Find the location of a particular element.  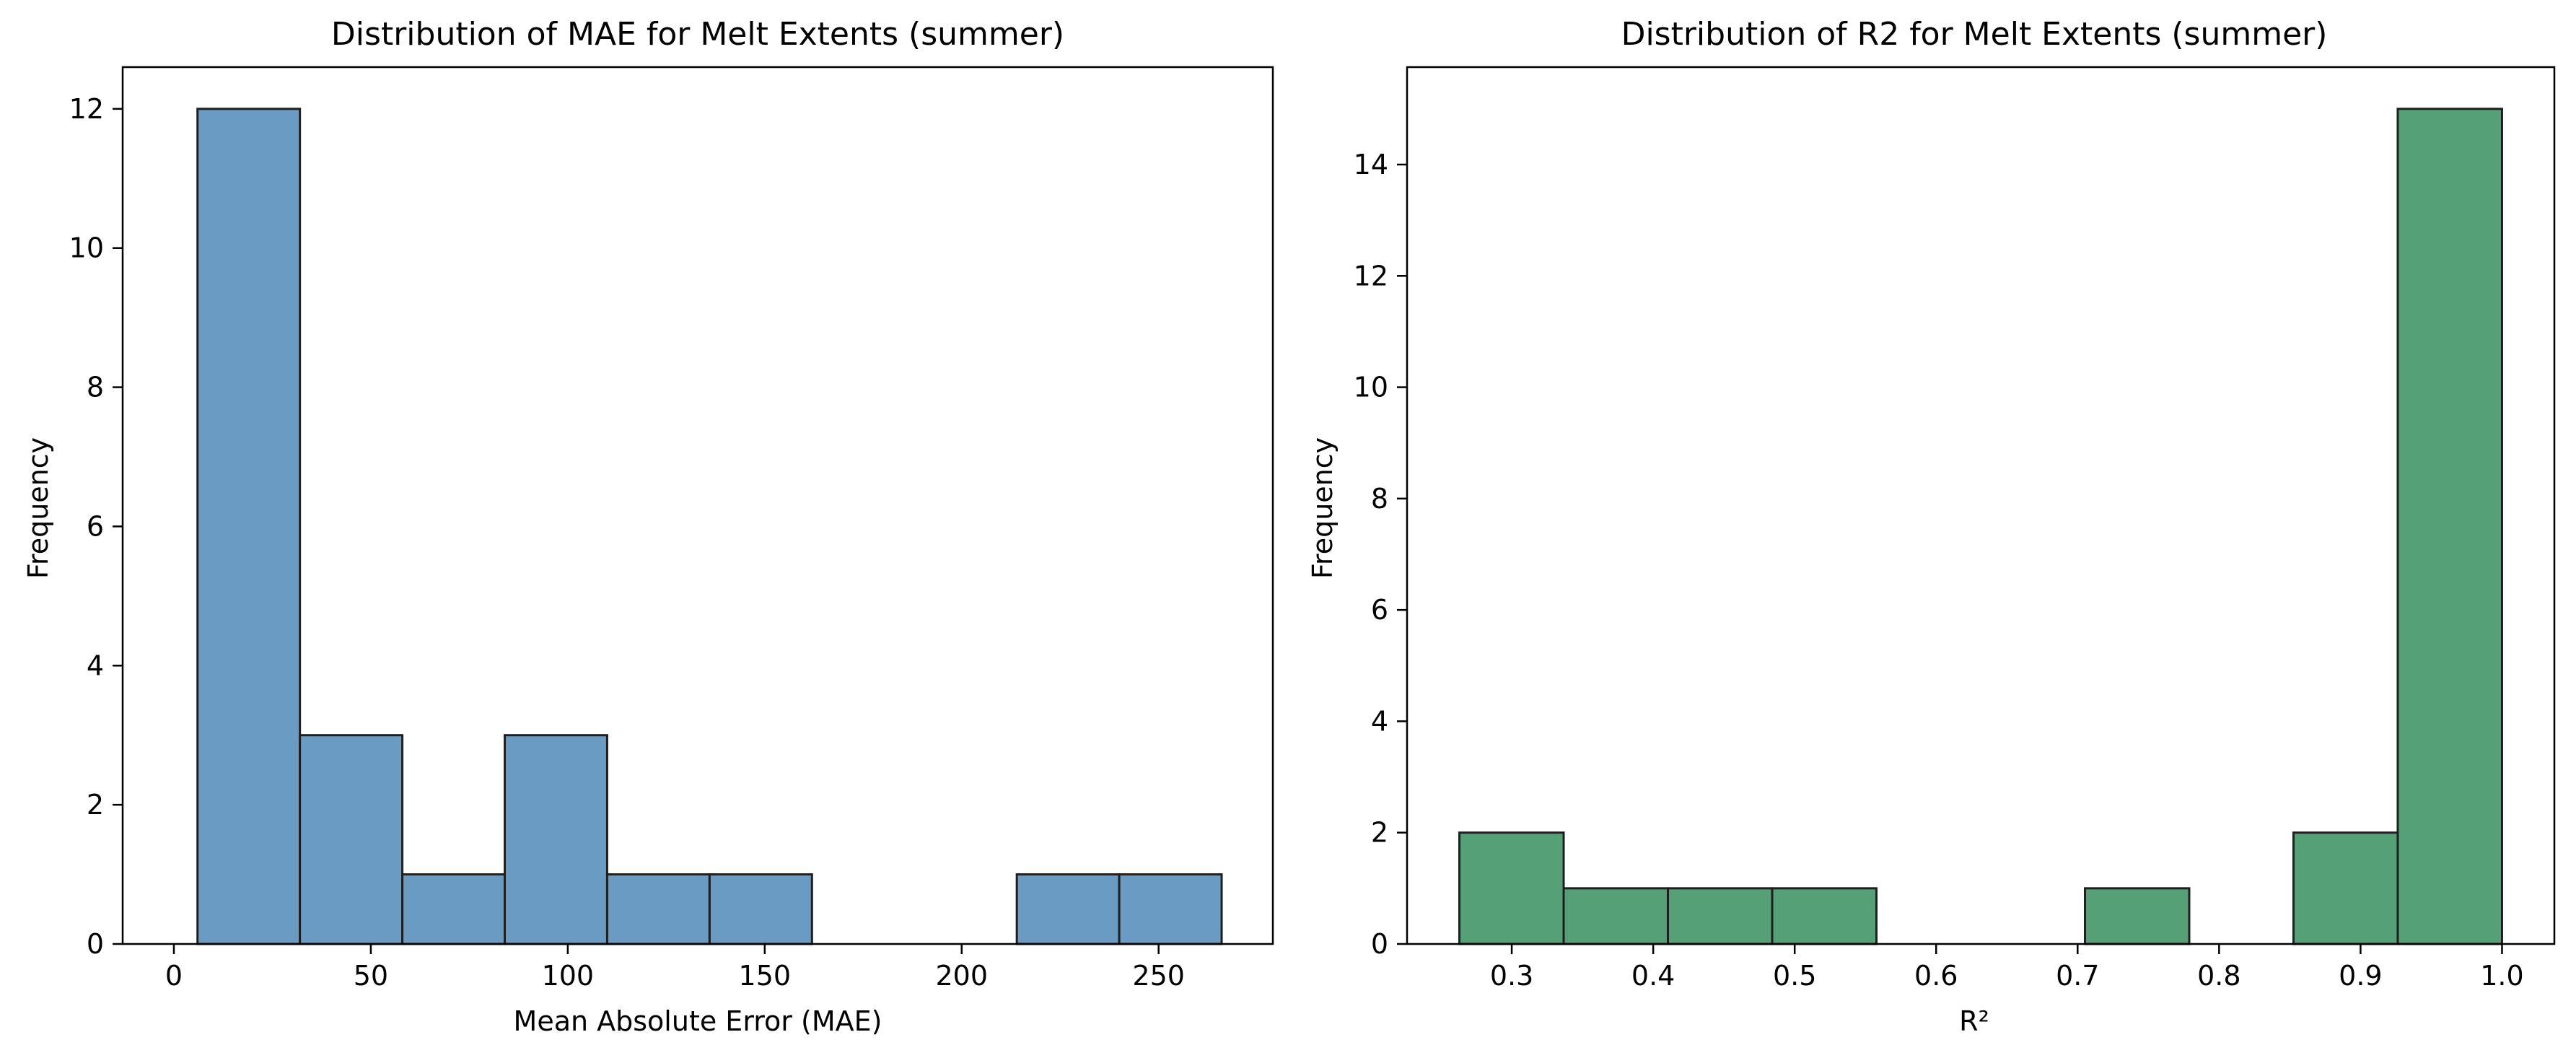

r2-x-tick-label-7: 1.0 is located at coordinates (2501, 976).